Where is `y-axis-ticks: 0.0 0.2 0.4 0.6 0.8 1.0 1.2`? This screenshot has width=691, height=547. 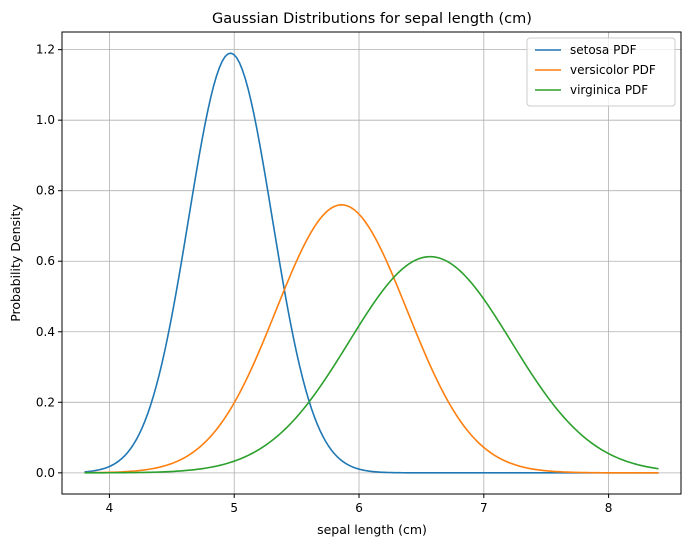
y-axis-ticks: 0.0 0.2 0.4 0.6 0.8 1.0 1.2 is located at coordinates (49, 261).